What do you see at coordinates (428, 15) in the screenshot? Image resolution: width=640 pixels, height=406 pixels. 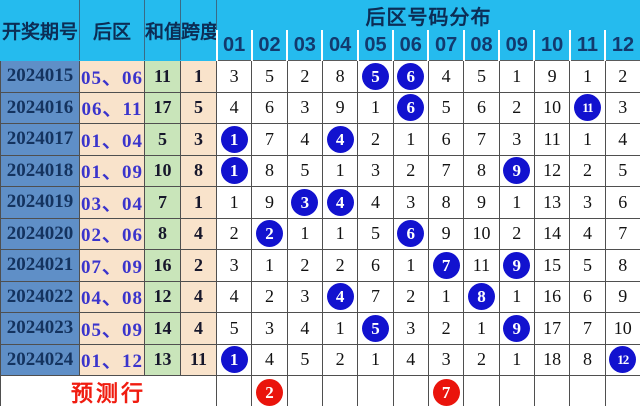 I see `header-distribution-title: 后区号码分布` at bounding box center [428, 15].